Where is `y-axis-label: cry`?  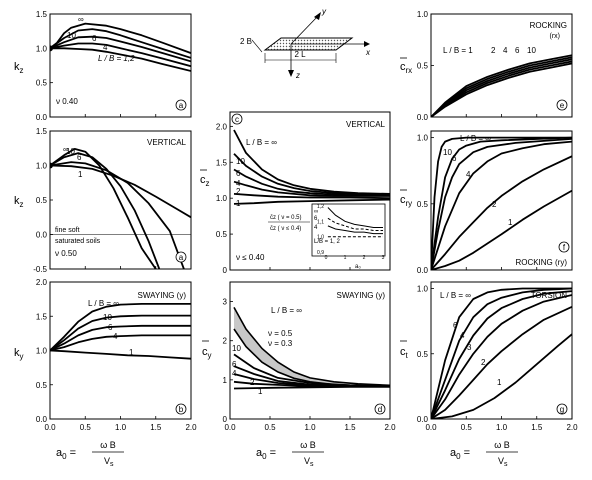
y-axis-label: cry is located at coordinates (406, 201).